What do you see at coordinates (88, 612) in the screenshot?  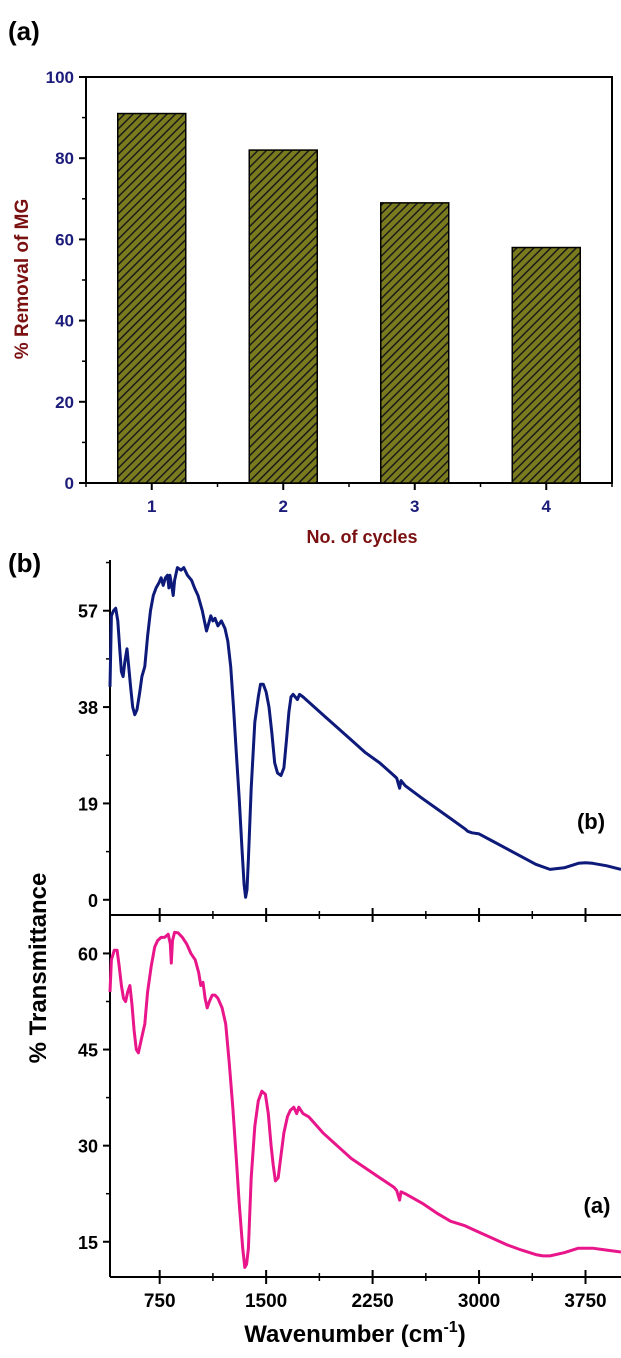 I see `ir-y-tick-label: 57` at bounding box center [88, 612].